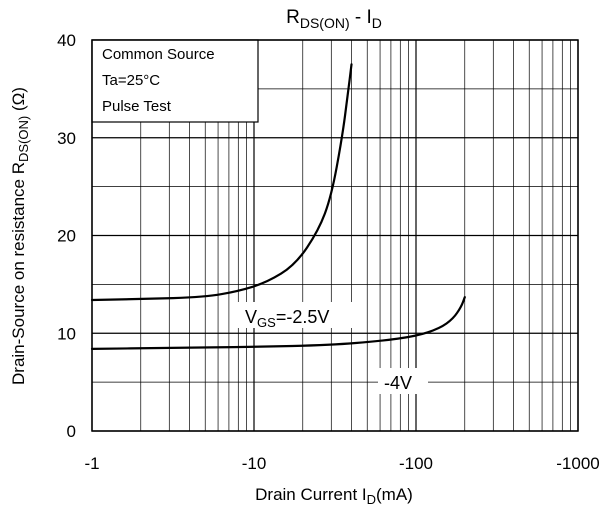 This screenshot has height=509, width=608. What do you see at coordinates (361, 17) in the screenshot?
I see `title-mid: - I` at bounding box center [361, 17].